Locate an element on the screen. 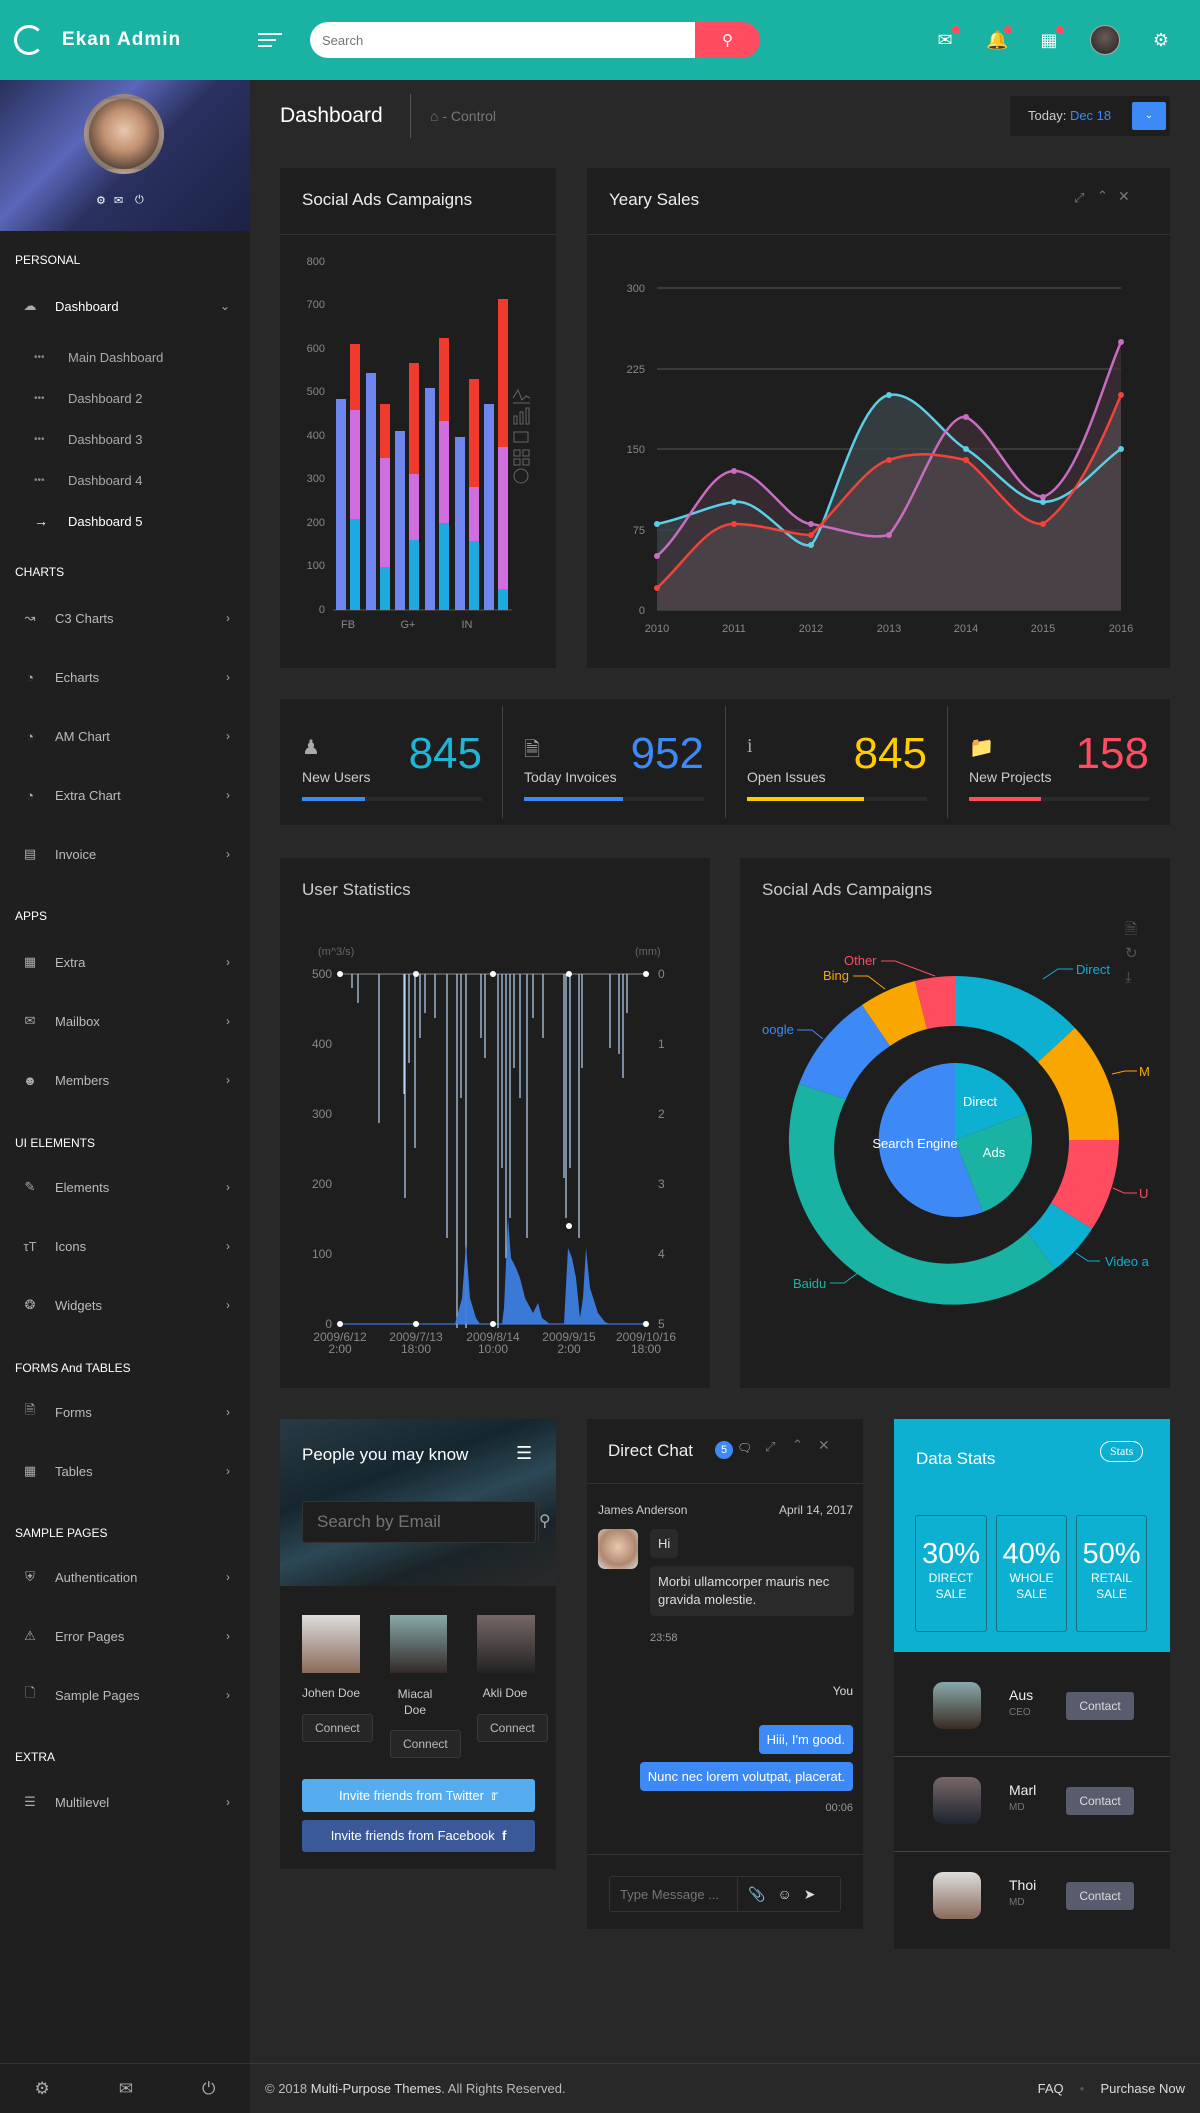 The height and width of the screenshot is (2113, 1200). palette-icon: ❂ is located at coordinates (30, 1304).